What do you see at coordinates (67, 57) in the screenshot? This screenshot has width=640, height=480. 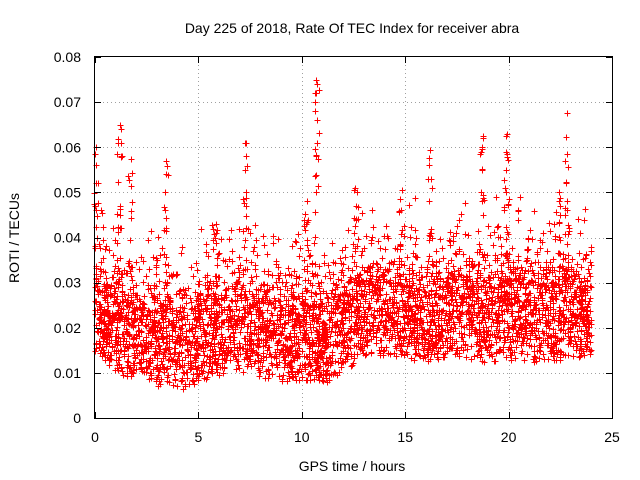 I see `y-tick-label: 0.08` at bounding box center [67, 57].